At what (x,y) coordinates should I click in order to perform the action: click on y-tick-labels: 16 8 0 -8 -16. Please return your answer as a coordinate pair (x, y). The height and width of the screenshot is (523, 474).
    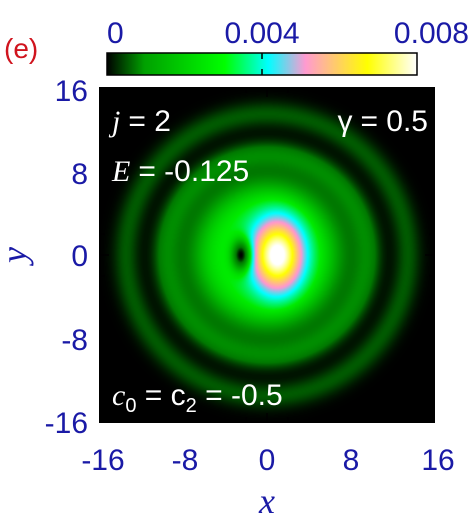
    Looking at the image, I should click on (66, 257).